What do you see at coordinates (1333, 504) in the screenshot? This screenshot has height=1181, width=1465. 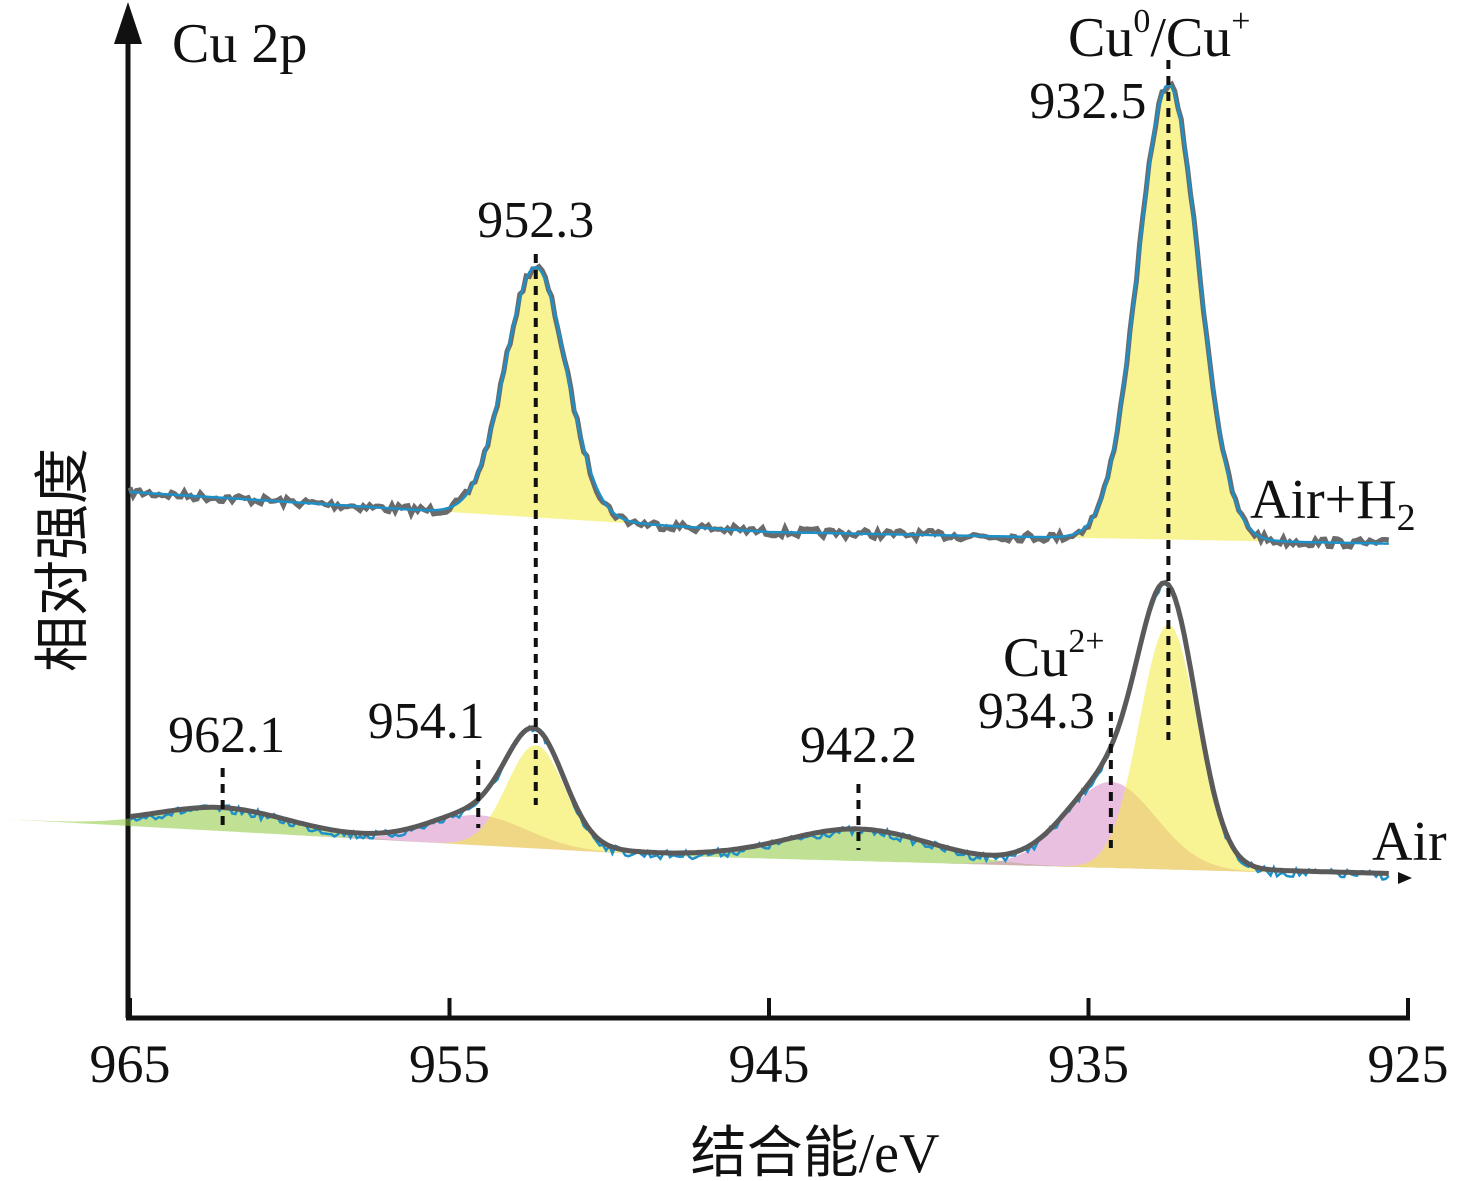 I see `series-label-air-h2: Air+H2` at bounding box center [1333, 504].